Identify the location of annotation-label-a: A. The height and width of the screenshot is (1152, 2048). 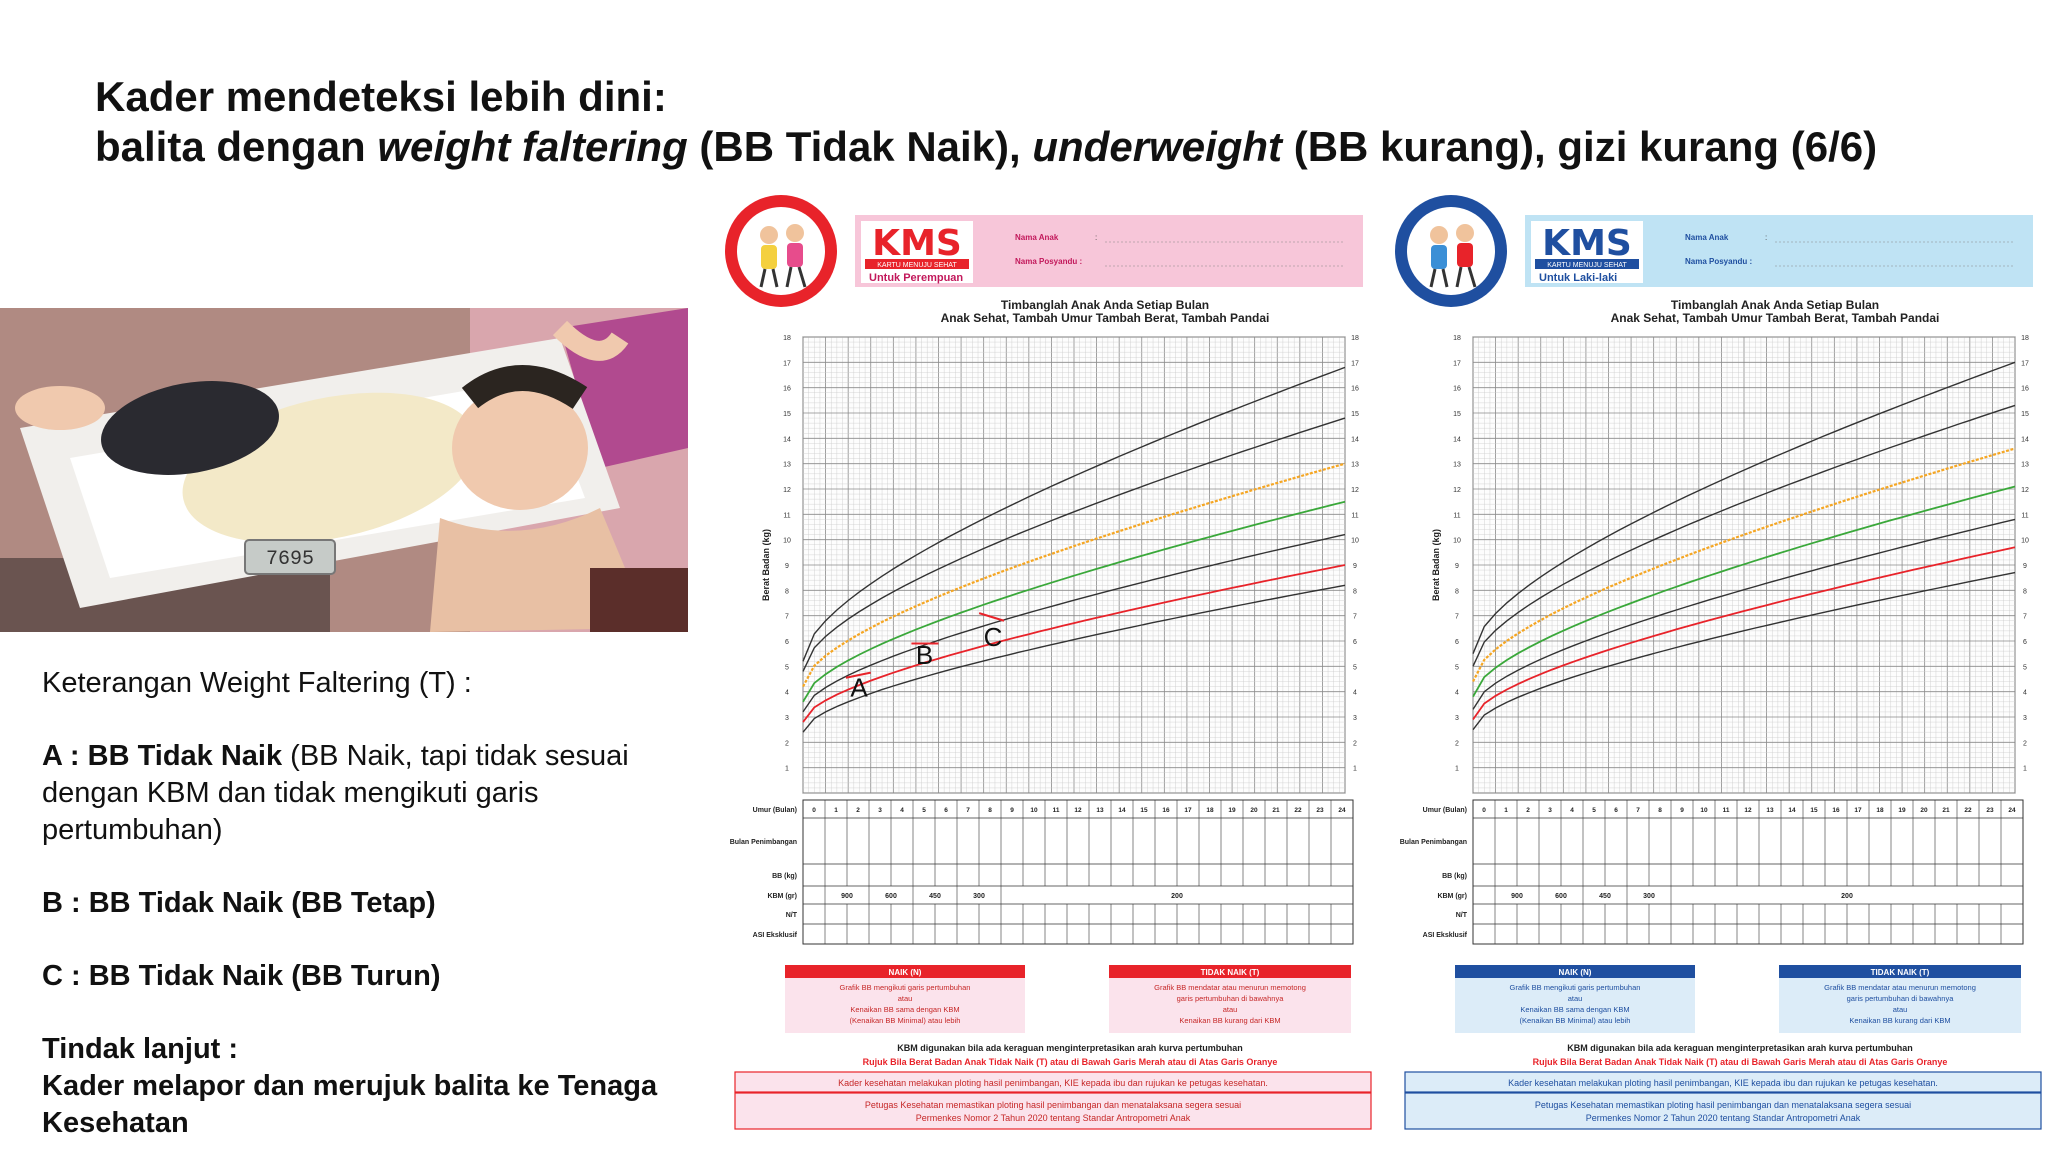
(859, 688).